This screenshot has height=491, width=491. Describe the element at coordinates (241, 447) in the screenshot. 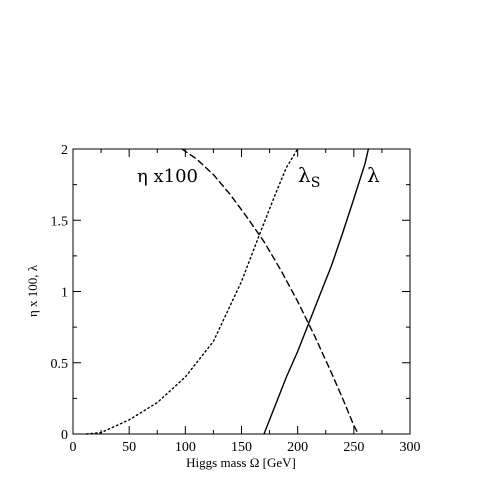

I see `x-tick-label: 150` at that location.